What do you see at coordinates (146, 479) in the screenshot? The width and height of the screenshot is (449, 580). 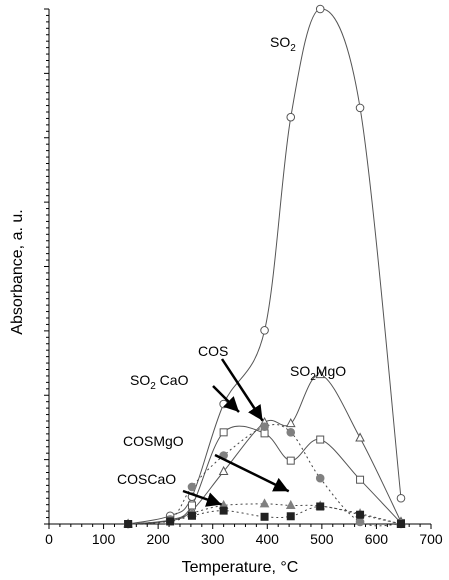 I see `label-coscao: COSCaO` at bounding box center [146, 479].